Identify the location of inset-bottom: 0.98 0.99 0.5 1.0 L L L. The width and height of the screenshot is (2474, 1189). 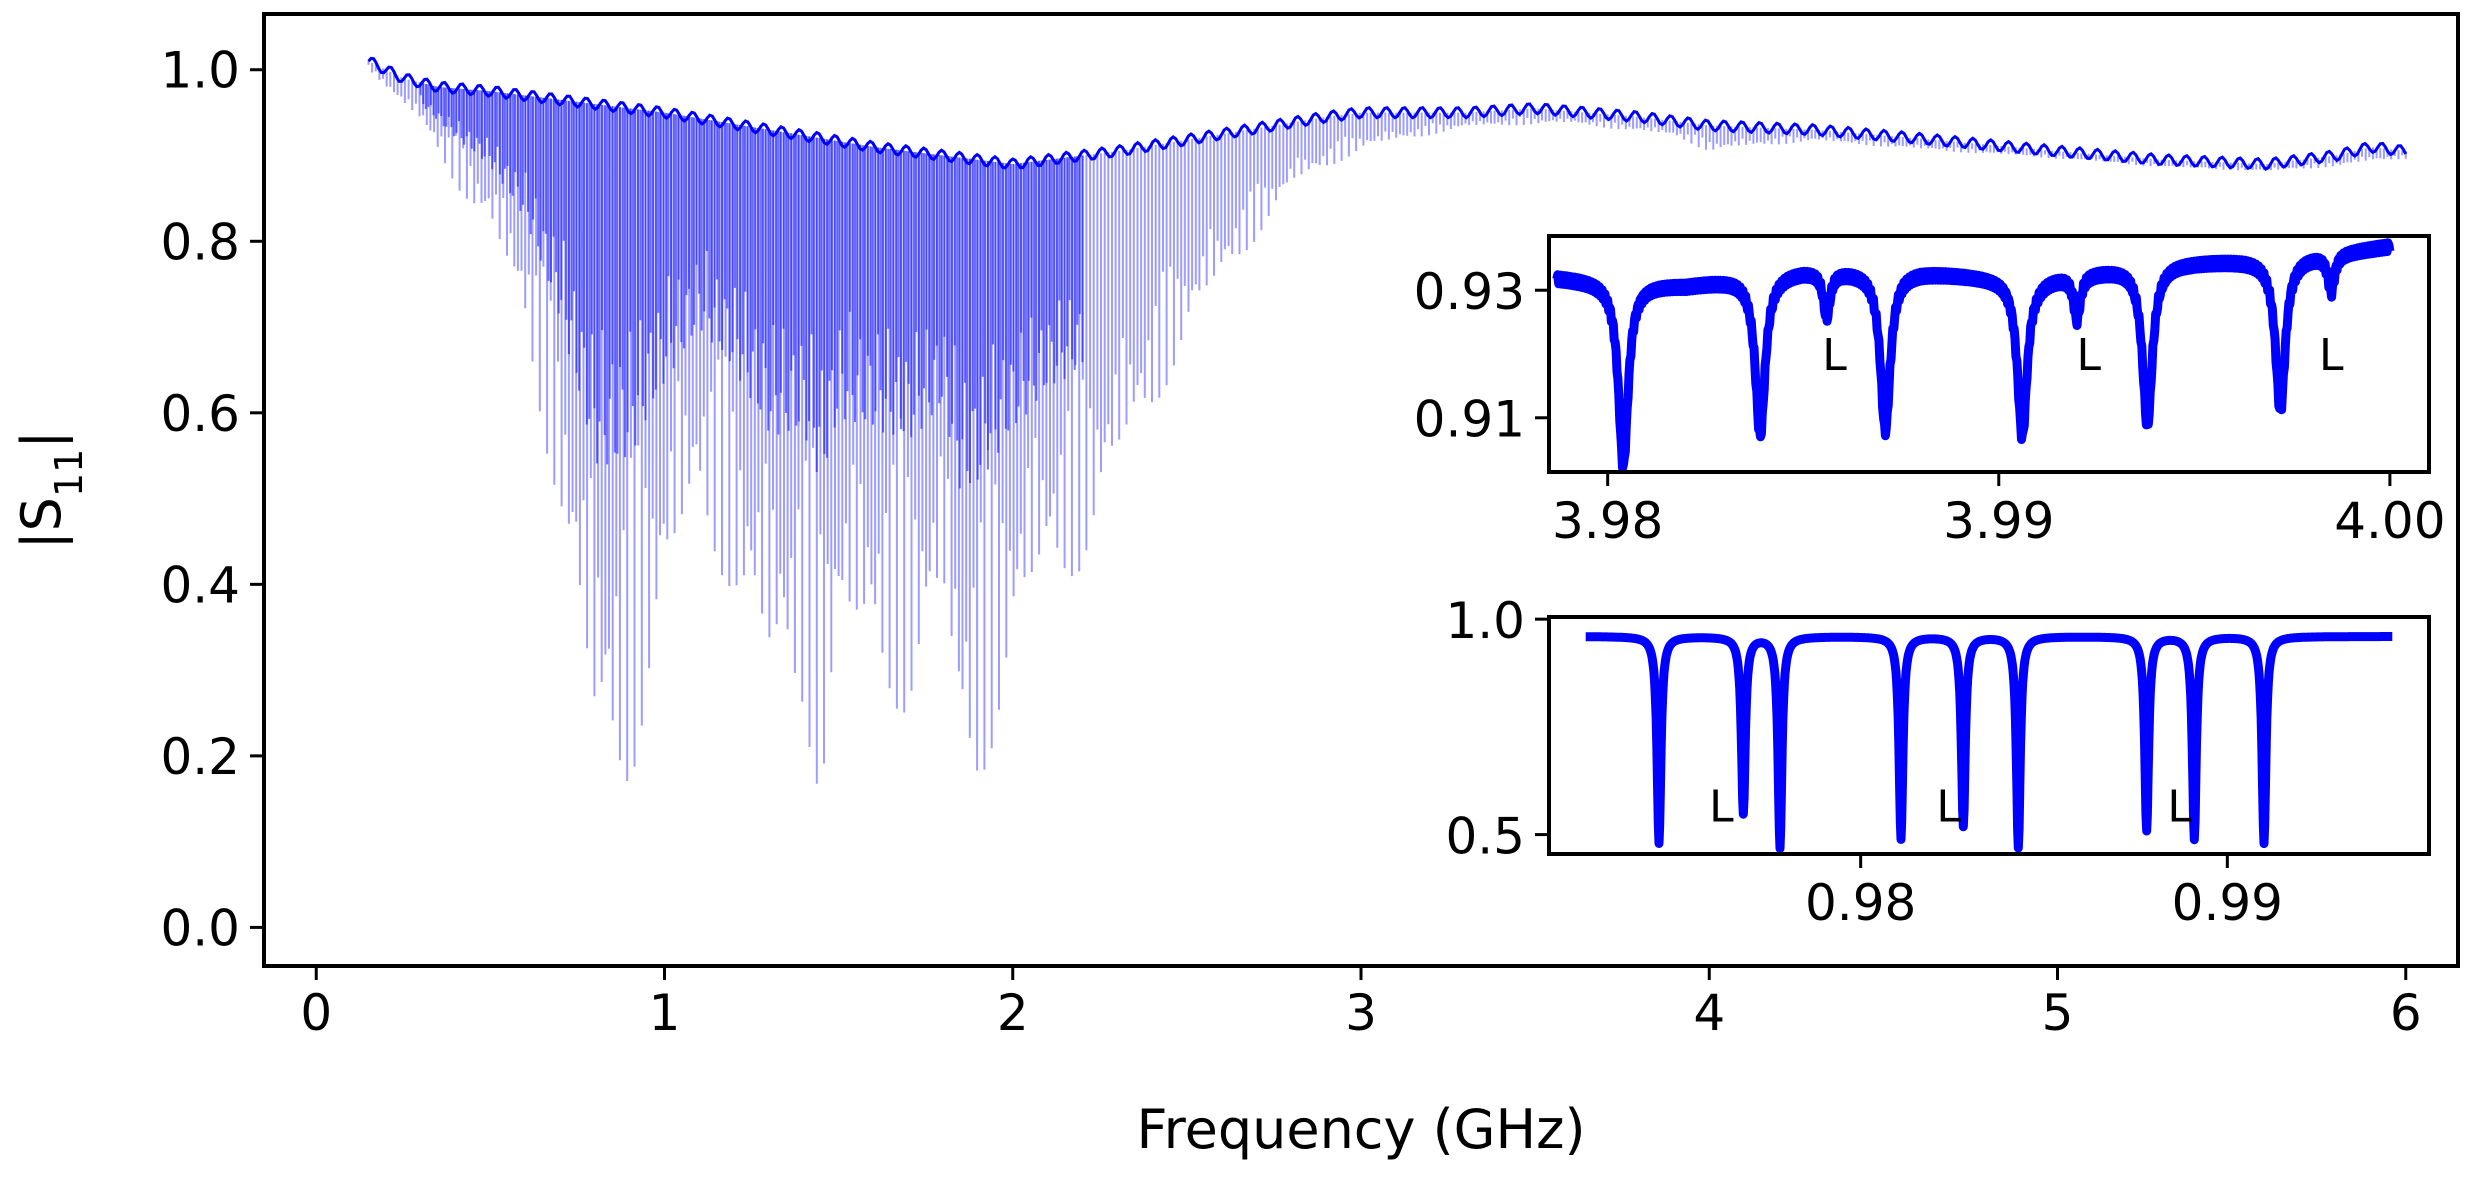
(1938, 762).